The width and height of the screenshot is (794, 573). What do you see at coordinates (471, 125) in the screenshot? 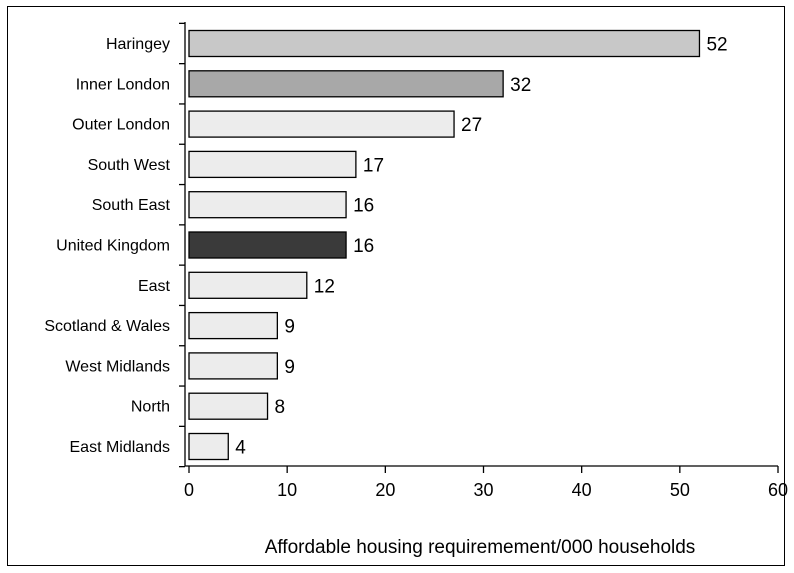
I see `value-label: 27` at bounding box center [471, 125].